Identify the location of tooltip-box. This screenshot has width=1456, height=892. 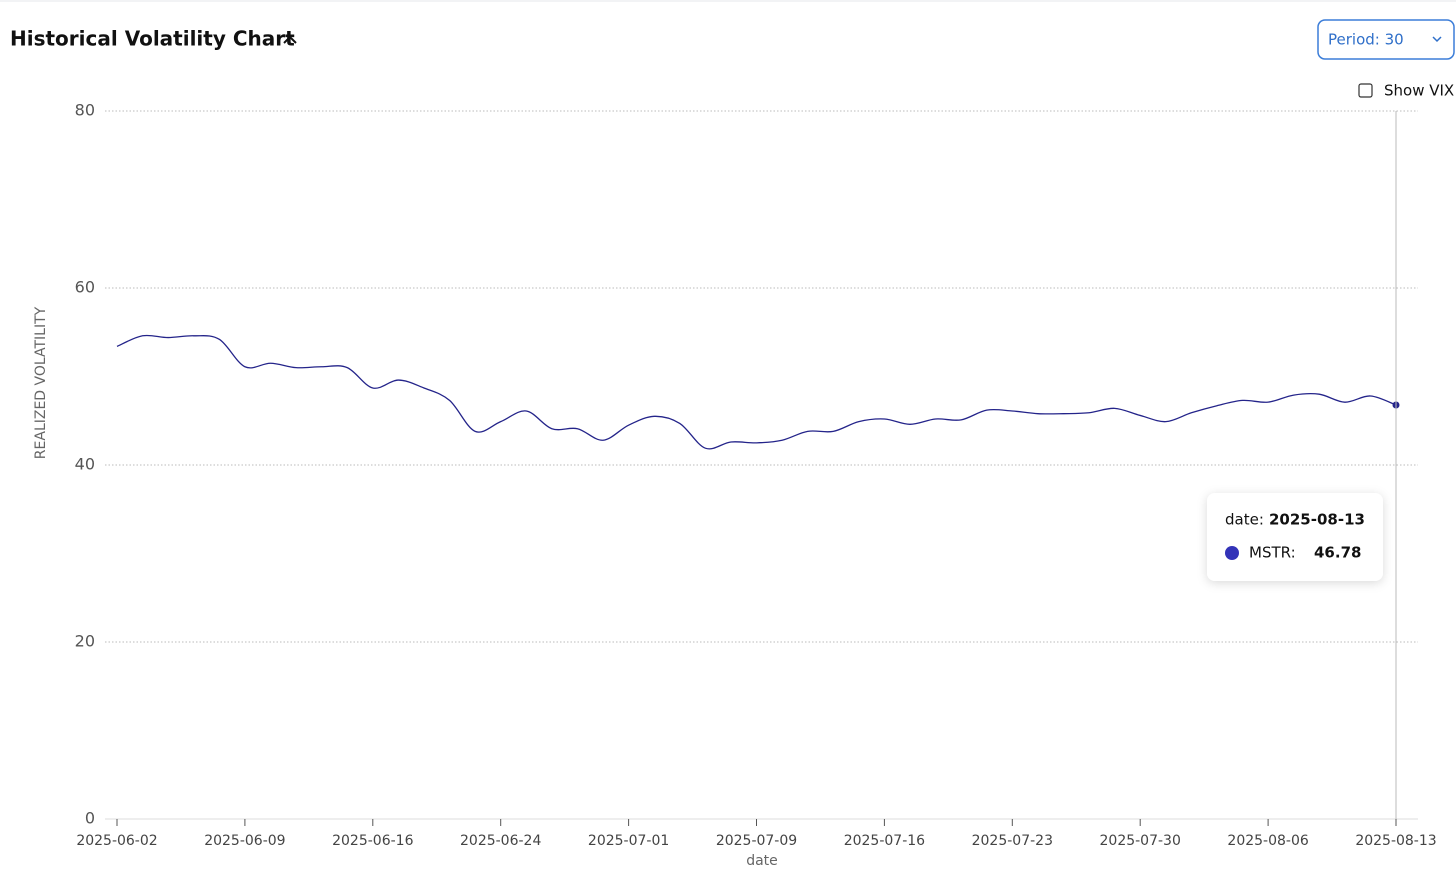
(1295, 537).